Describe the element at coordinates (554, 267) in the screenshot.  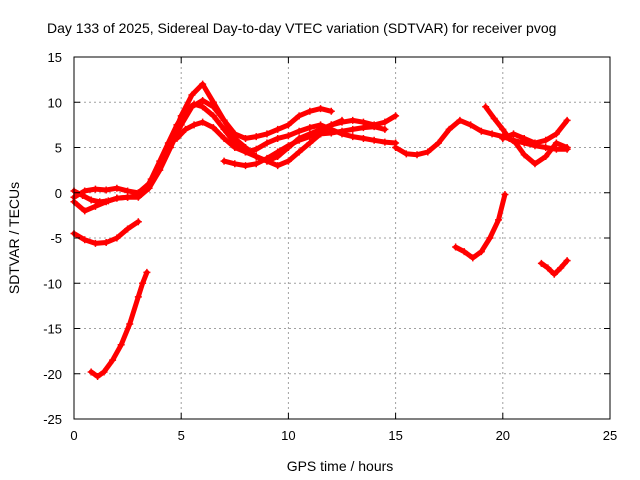
I see `points-track-l` at that location.